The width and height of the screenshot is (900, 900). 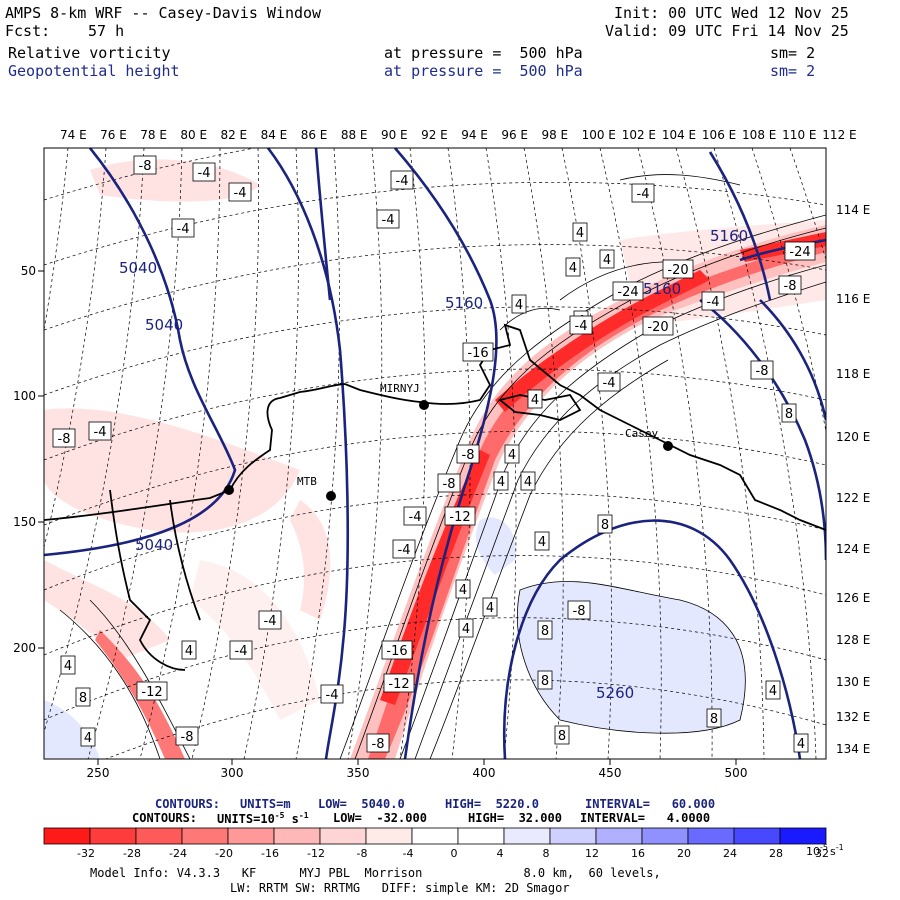 What do you see at coordinates (435, 287) in the screenshot?
I see `parallel` at bounding box center [435, 287].